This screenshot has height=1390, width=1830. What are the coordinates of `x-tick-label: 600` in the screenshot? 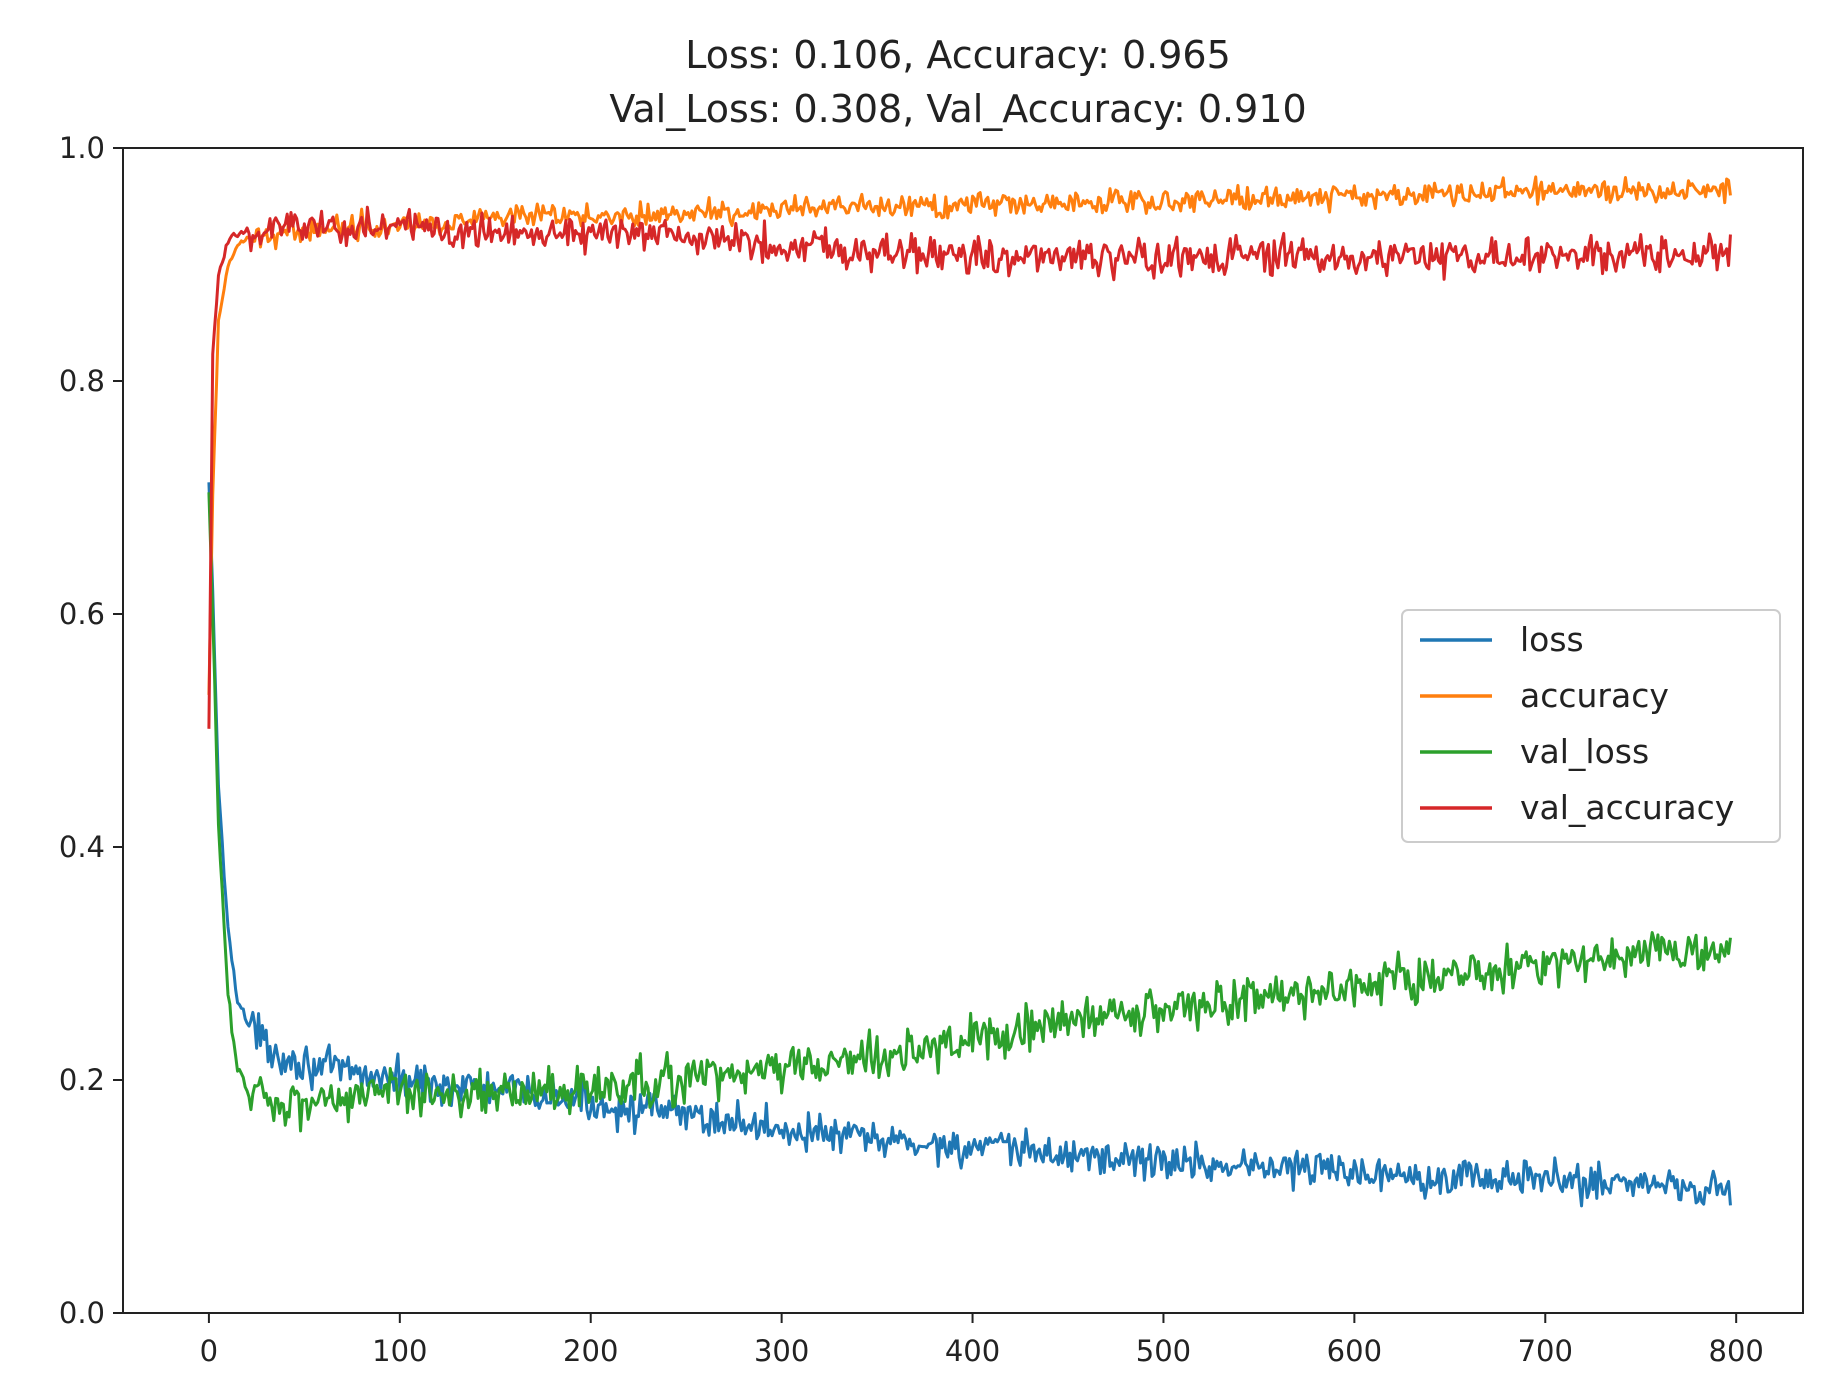 It's located at (1354, 1351).